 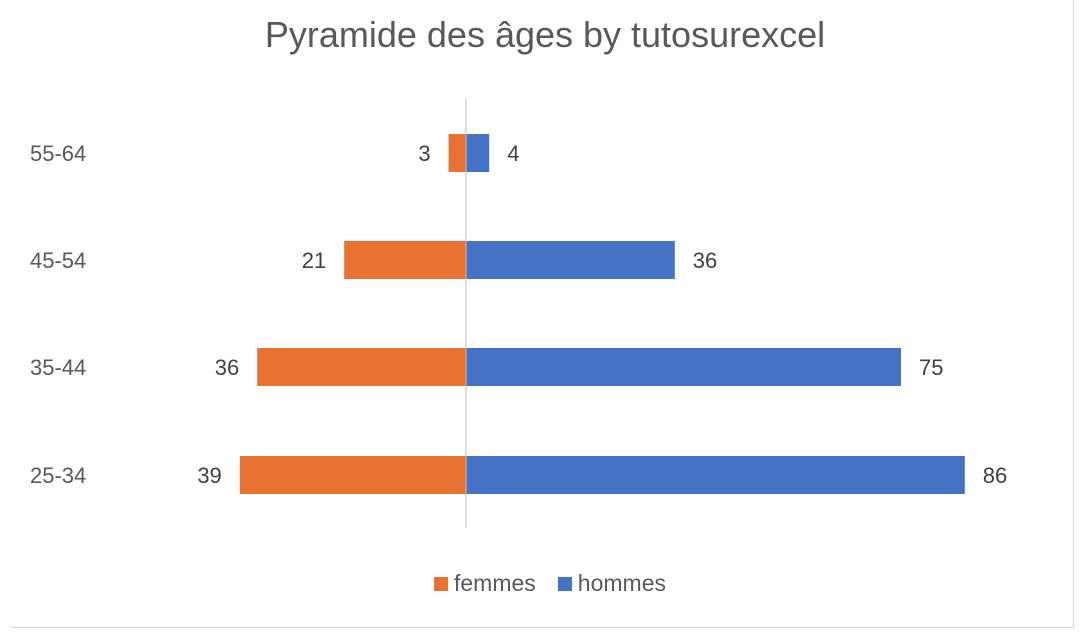 What do you see at coordinates (513, 153) in the screenshot?
I see `data-label-hommes: 4` at bounding box center [513, 153].